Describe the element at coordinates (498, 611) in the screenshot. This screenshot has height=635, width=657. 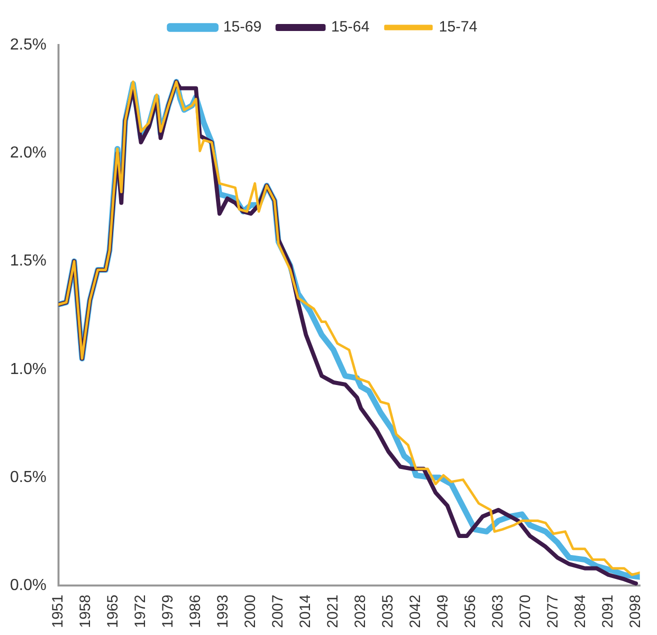
I see `x-tick-label: 2063` at that location.